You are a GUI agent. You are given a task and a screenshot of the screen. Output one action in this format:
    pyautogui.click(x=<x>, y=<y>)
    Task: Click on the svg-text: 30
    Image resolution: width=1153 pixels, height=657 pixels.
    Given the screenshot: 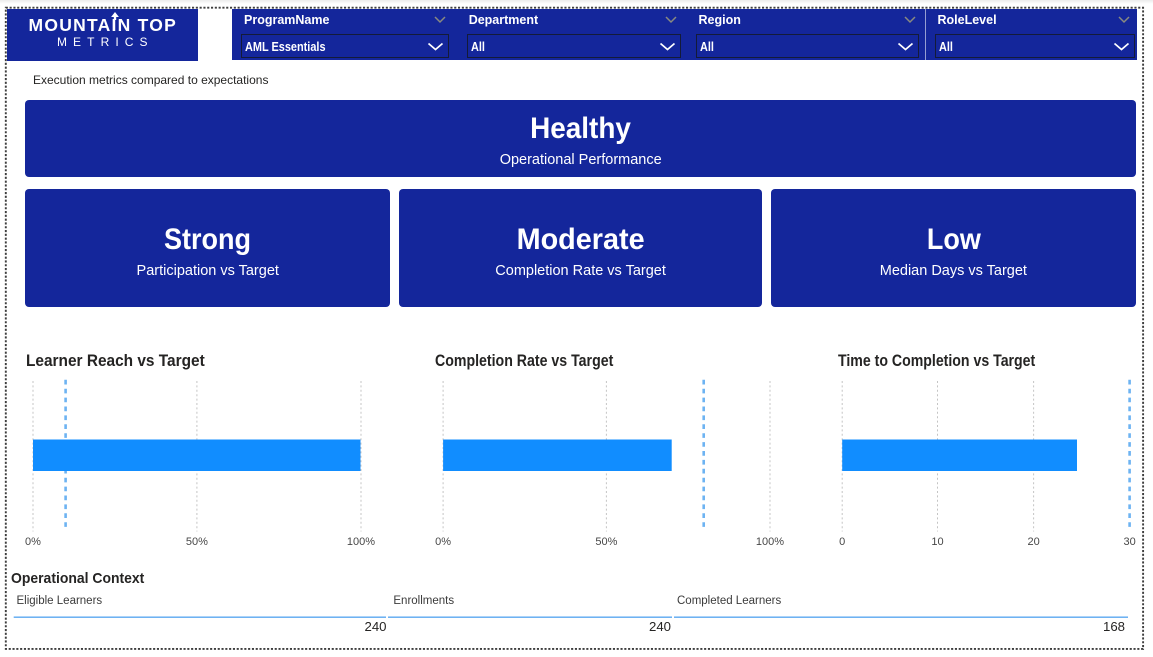 What is the action you would take?
    pyautogui.click(x=1129, y=542)
    